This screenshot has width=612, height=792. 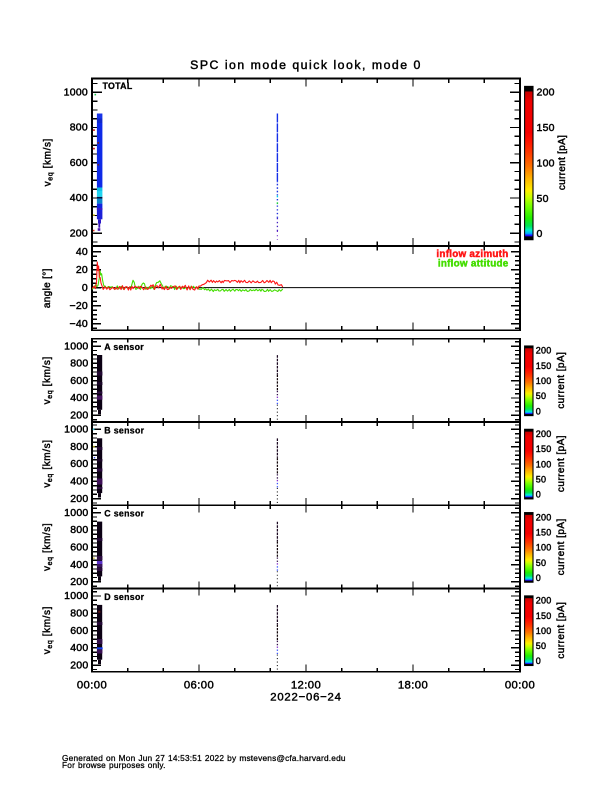 What do you see at coordinates (124, 430) in the screenshot?
I see `svg-text: B sensor` at bounding box center [124, 430].